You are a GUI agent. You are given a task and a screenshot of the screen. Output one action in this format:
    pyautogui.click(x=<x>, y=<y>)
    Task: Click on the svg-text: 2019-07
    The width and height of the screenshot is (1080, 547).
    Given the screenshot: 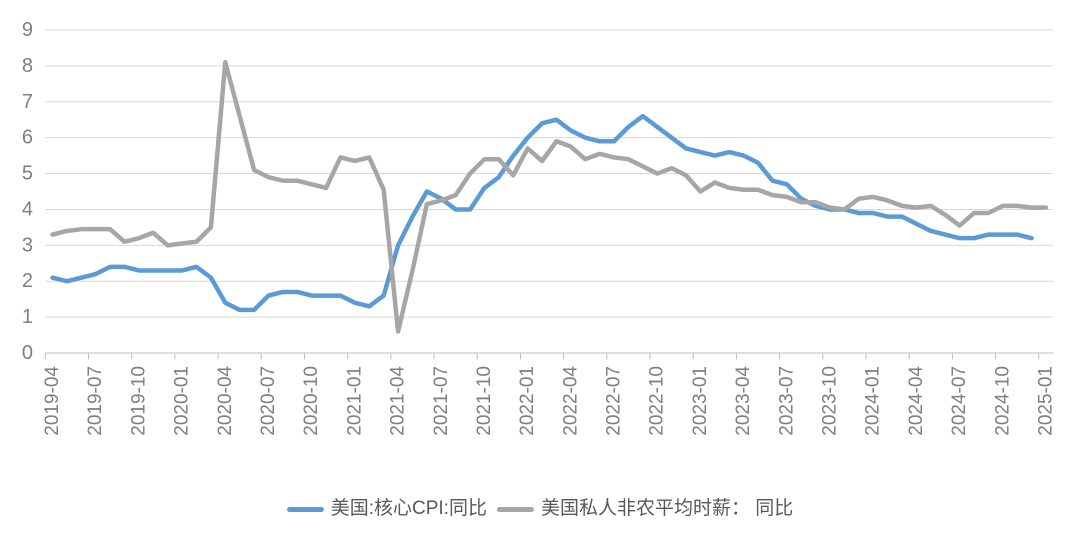 What is the action you would take?
    pyautogui.click(x=95, y=401)
    